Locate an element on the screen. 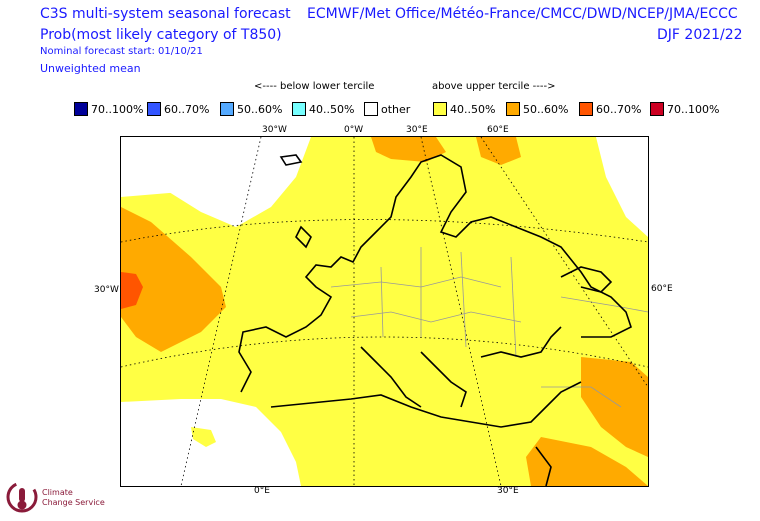  lon-label-top: 60°E is located at coordinates (498, 130).